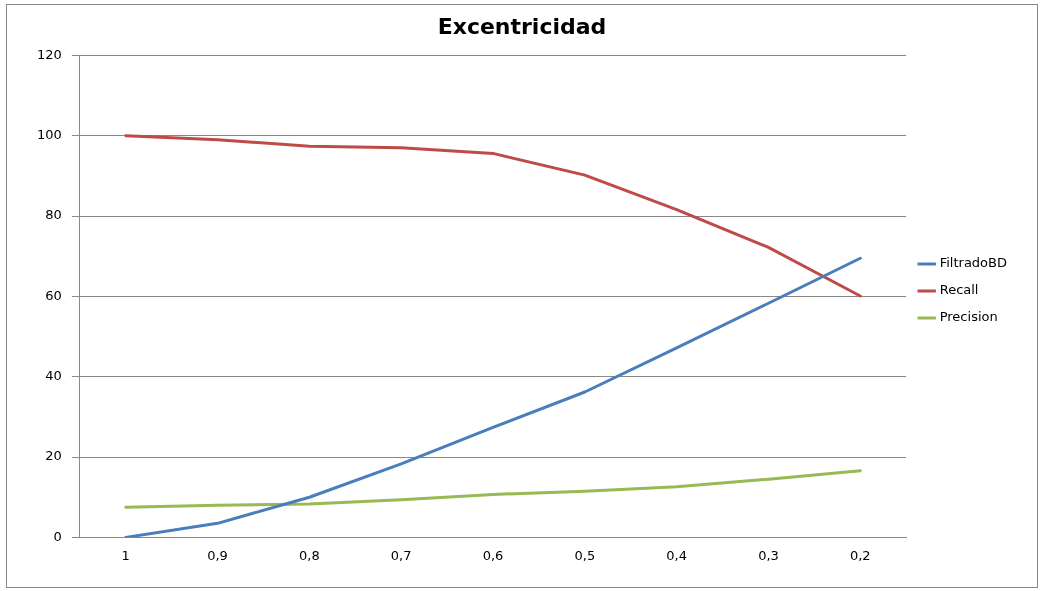 This screenshot has width=1043, height=591. I want to click on x-tick-label: 0,8, so click(309, 555).